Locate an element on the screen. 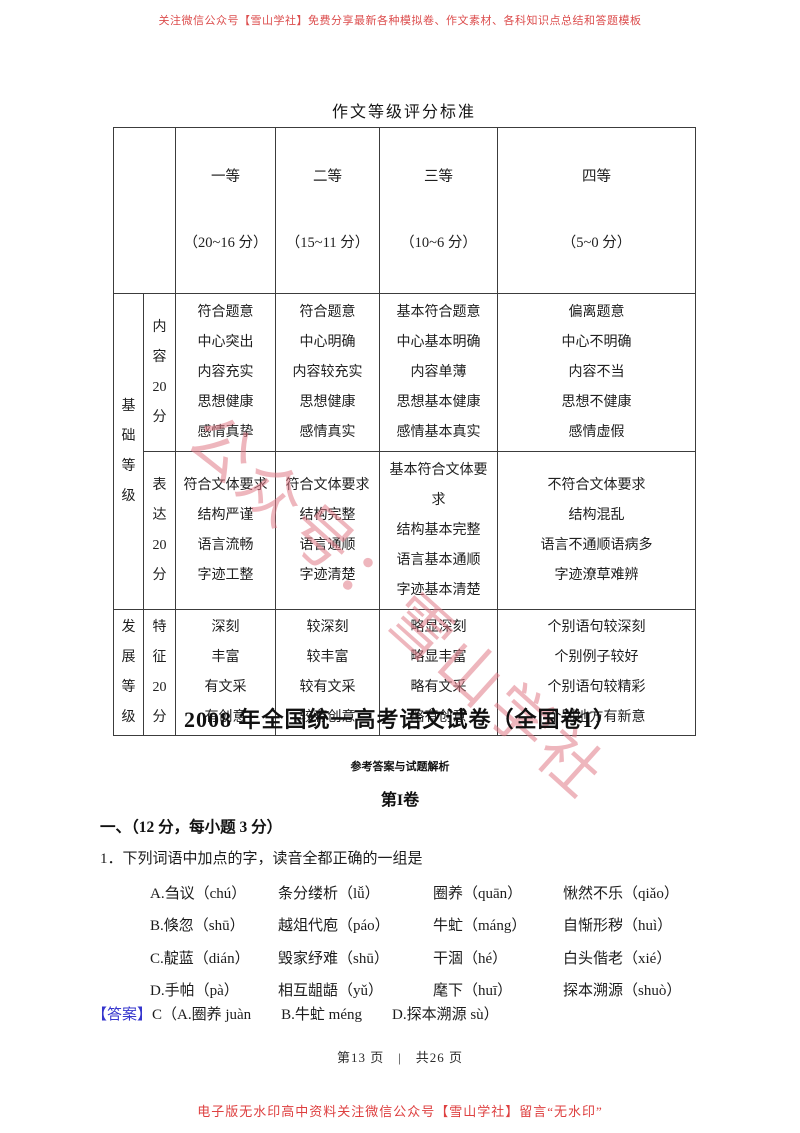 The image size is (800, 1133). option-item: A.刍议（chú） is located at coordinates (198, 893).